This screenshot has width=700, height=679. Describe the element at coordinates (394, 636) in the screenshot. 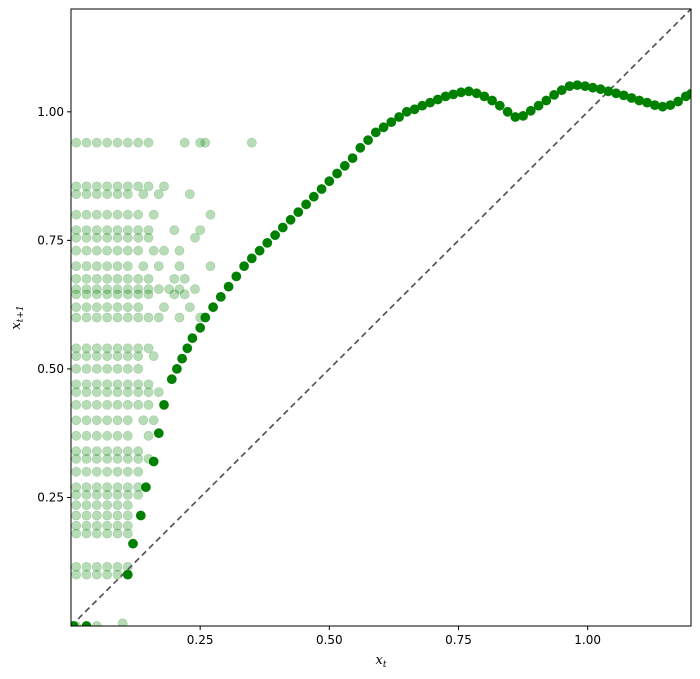

I see `x-axis-ticks: 0.25 0.50 0.75 1.00` at that location.